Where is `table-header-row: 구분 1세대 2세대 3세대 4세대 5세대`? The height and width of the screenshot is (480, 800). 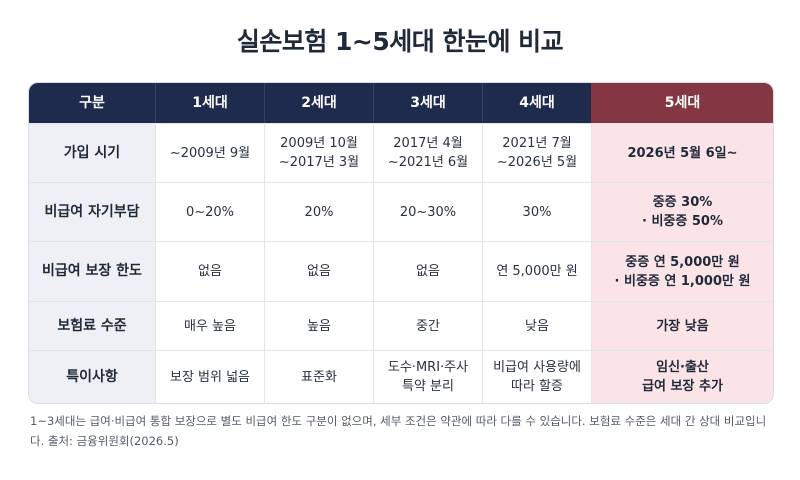 table-header-row: 구분 1세대 2세대 3세대 4세대 5세대 is located at coordinates (401, 103).